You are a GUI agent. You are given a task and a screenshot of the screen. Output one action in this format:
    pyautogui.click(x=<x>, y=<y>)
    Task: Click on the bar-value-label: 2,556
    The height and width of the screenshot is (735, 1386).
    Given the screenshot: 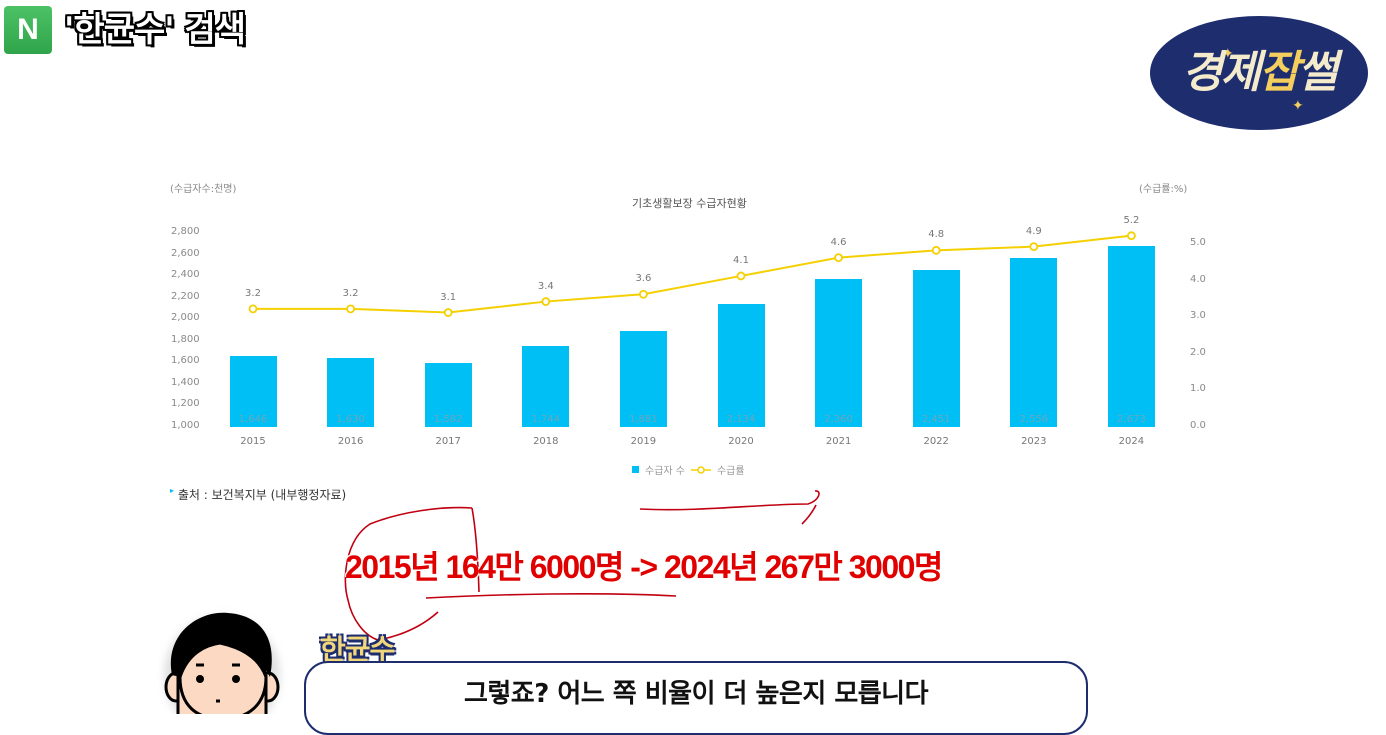 What is the action you would take?
    pyautogui.click(x=1034, y=419)
    